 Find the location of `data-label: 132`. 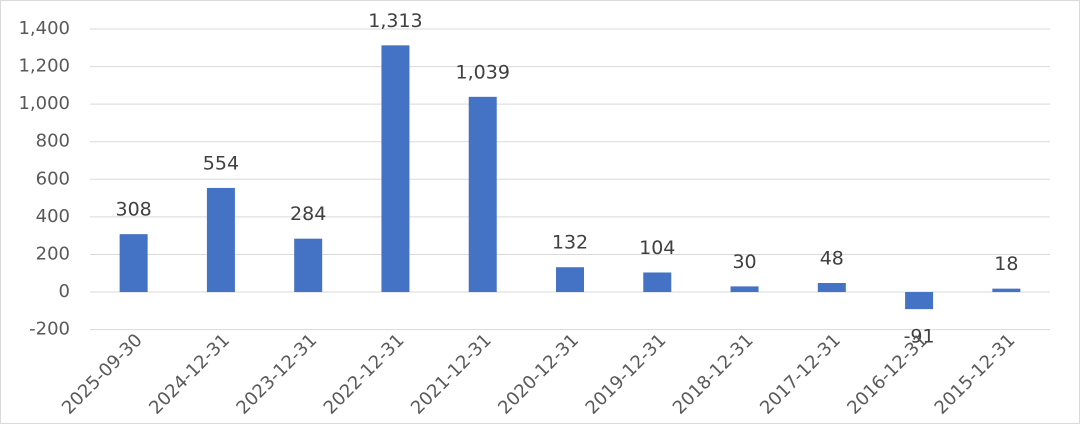

data-label: 132 is located at coordinates (570, 243).